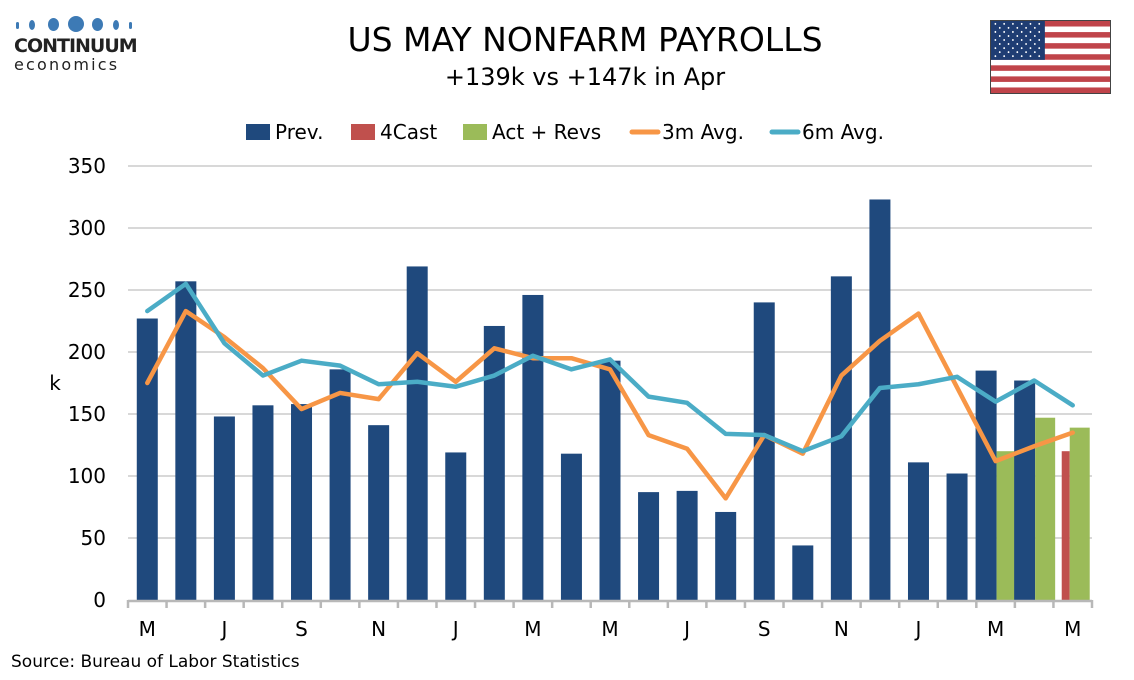 The width and height of the screenshot is (1134, 680). What do you see at coordinates (585, 77) in the screenshot?
I see `chart-subtitle: +139k vs +147k in Apr` at bounding box center [585, 77].